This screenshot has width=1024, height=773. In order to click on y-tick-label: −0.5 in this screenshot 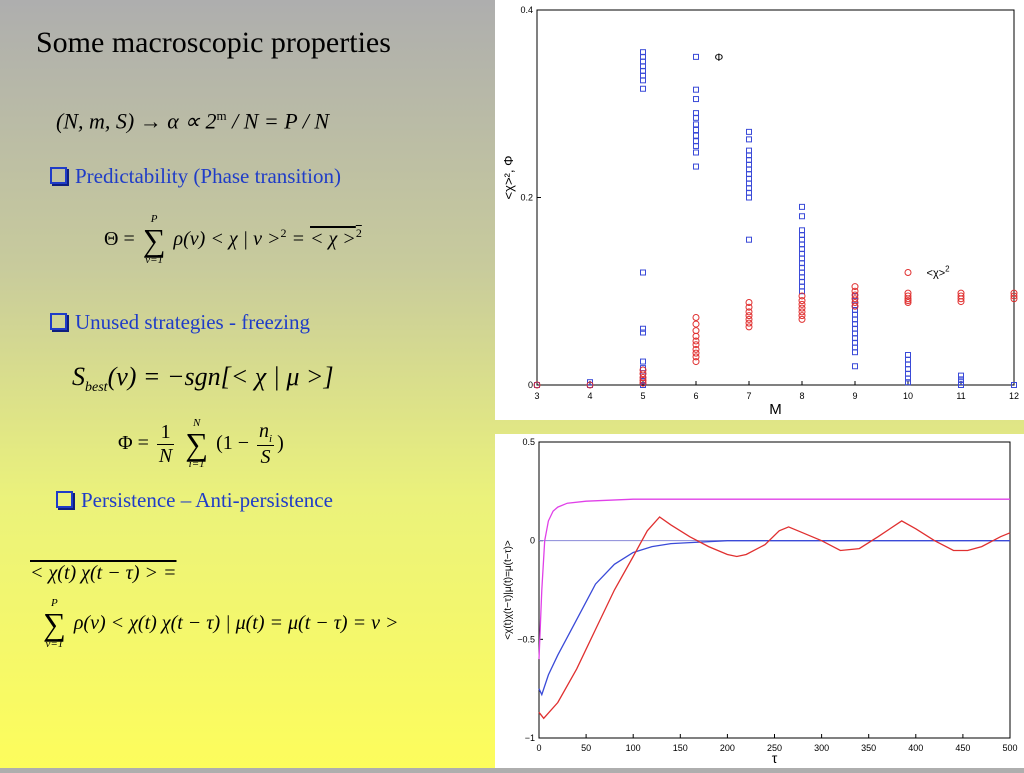, I will do `click(526, 639)`.